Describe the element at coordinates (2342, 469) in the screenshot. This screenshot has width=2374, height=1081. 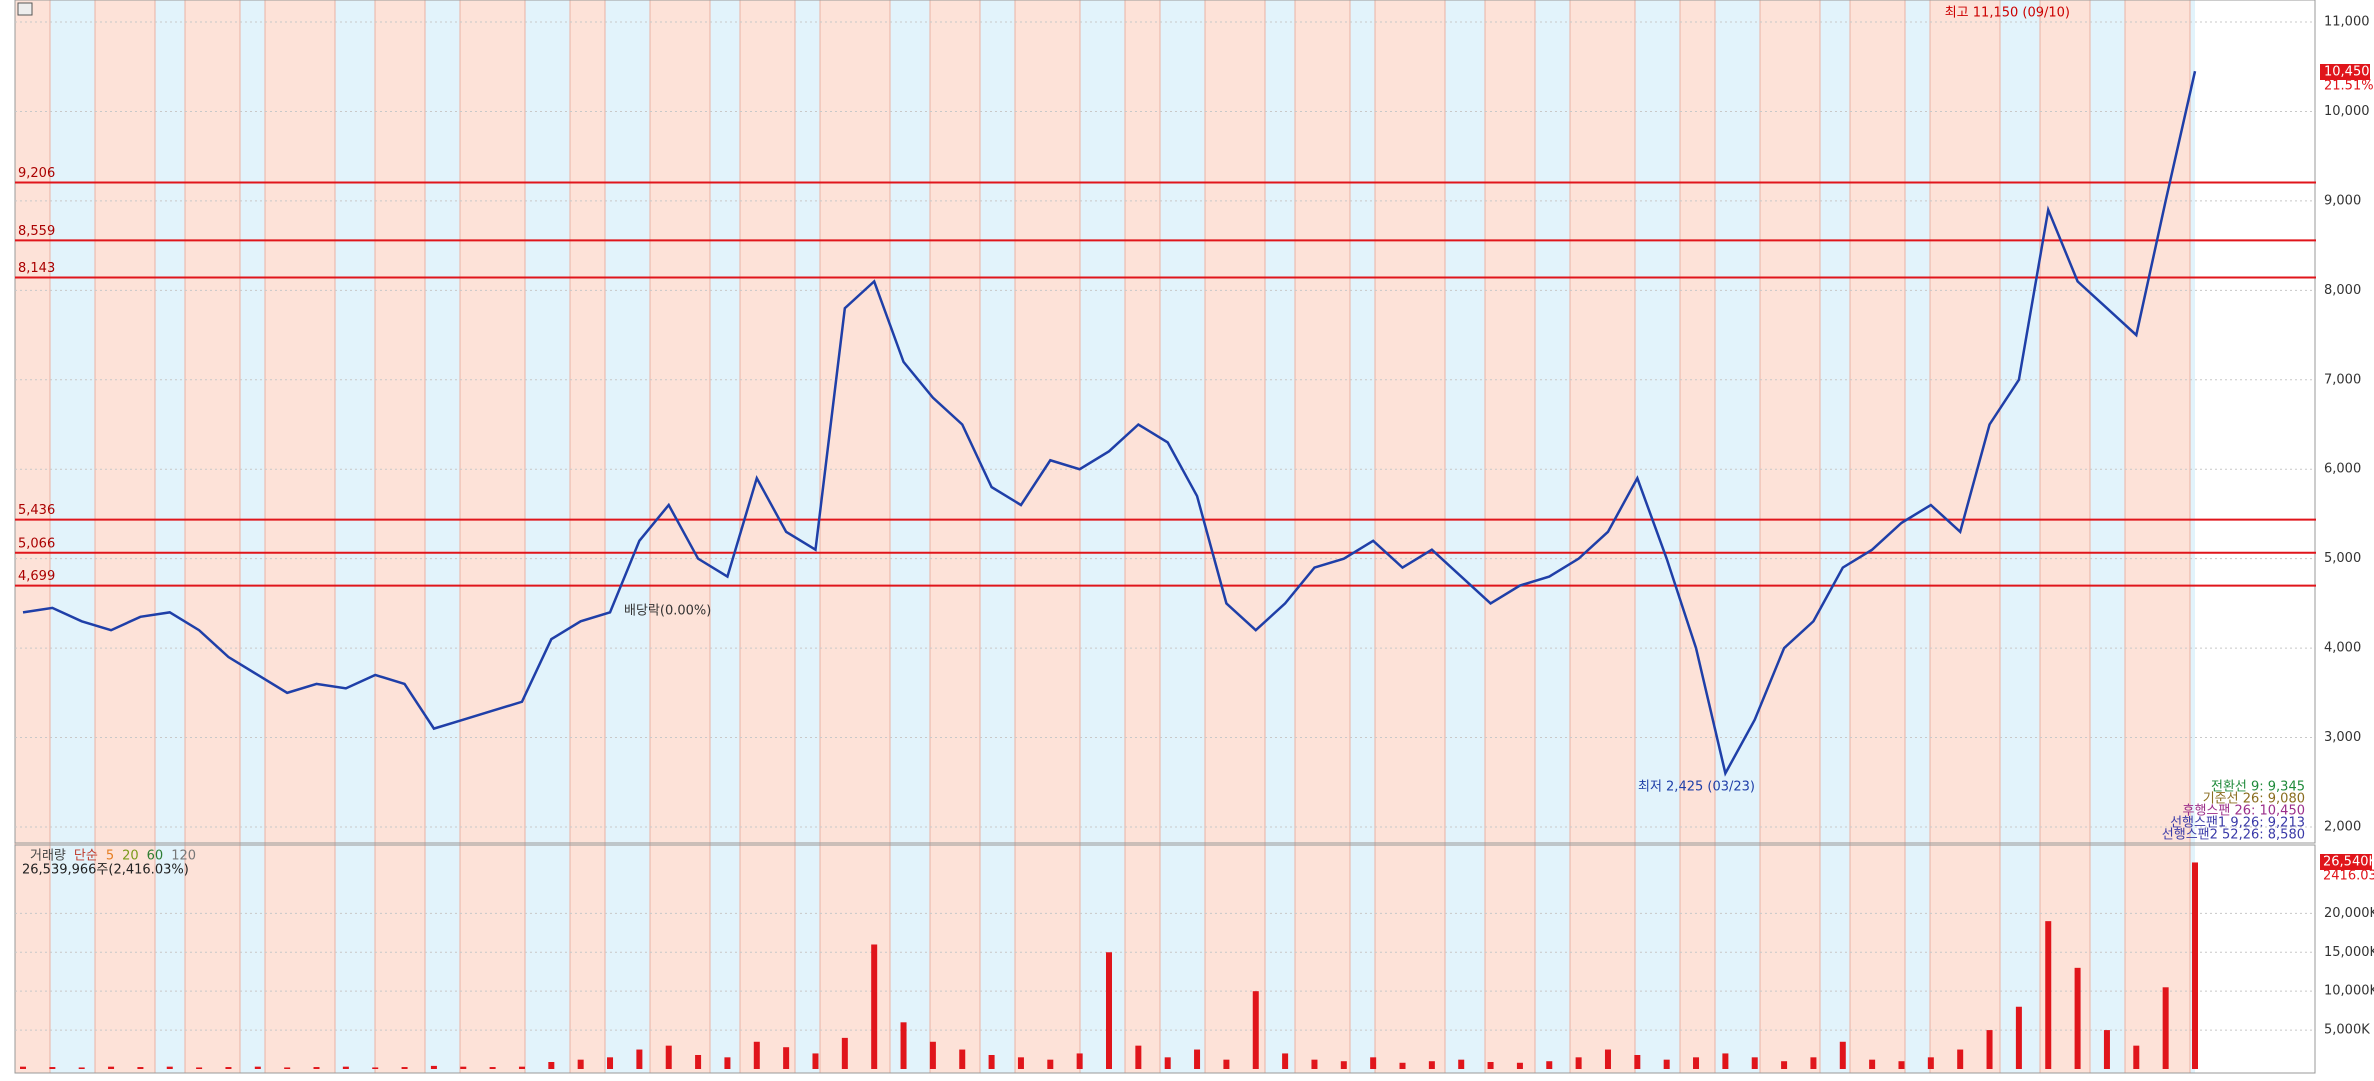
I see `y-tick-label: 6,000` at that location.